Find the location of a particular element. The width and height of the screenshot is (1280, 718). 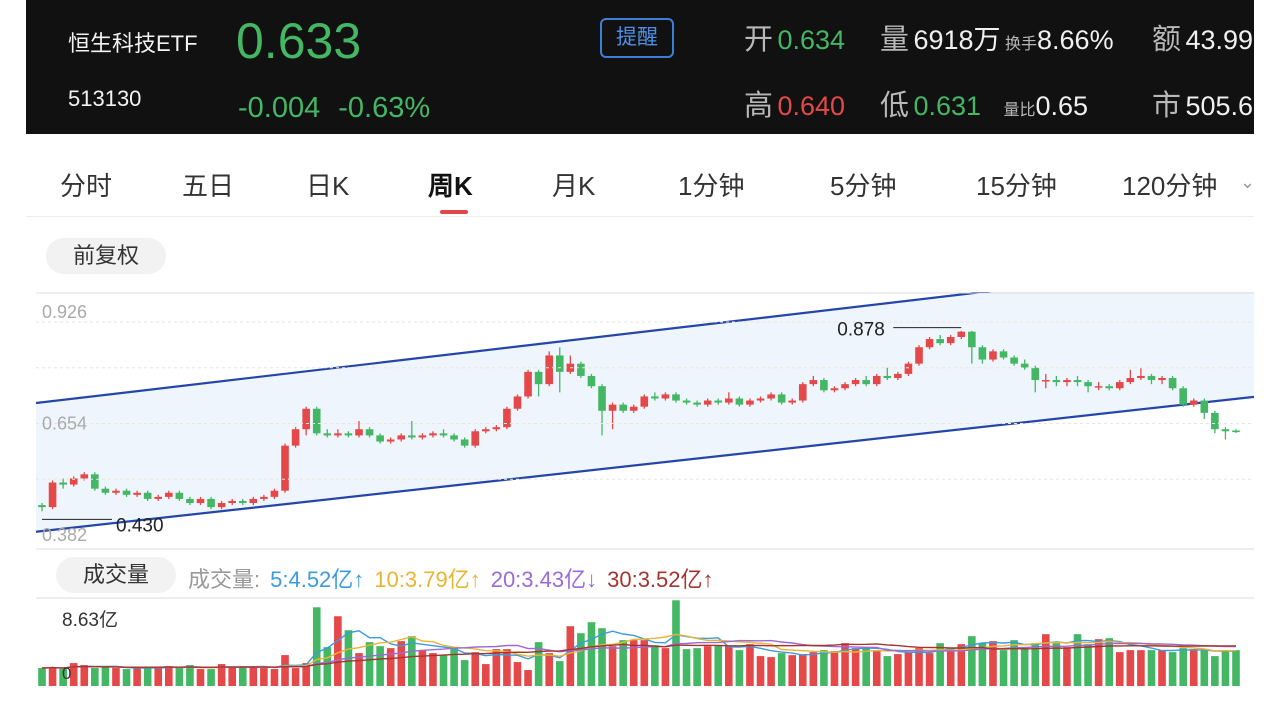

tab-1min: 1分钟 is located at coordinates (711, 186).